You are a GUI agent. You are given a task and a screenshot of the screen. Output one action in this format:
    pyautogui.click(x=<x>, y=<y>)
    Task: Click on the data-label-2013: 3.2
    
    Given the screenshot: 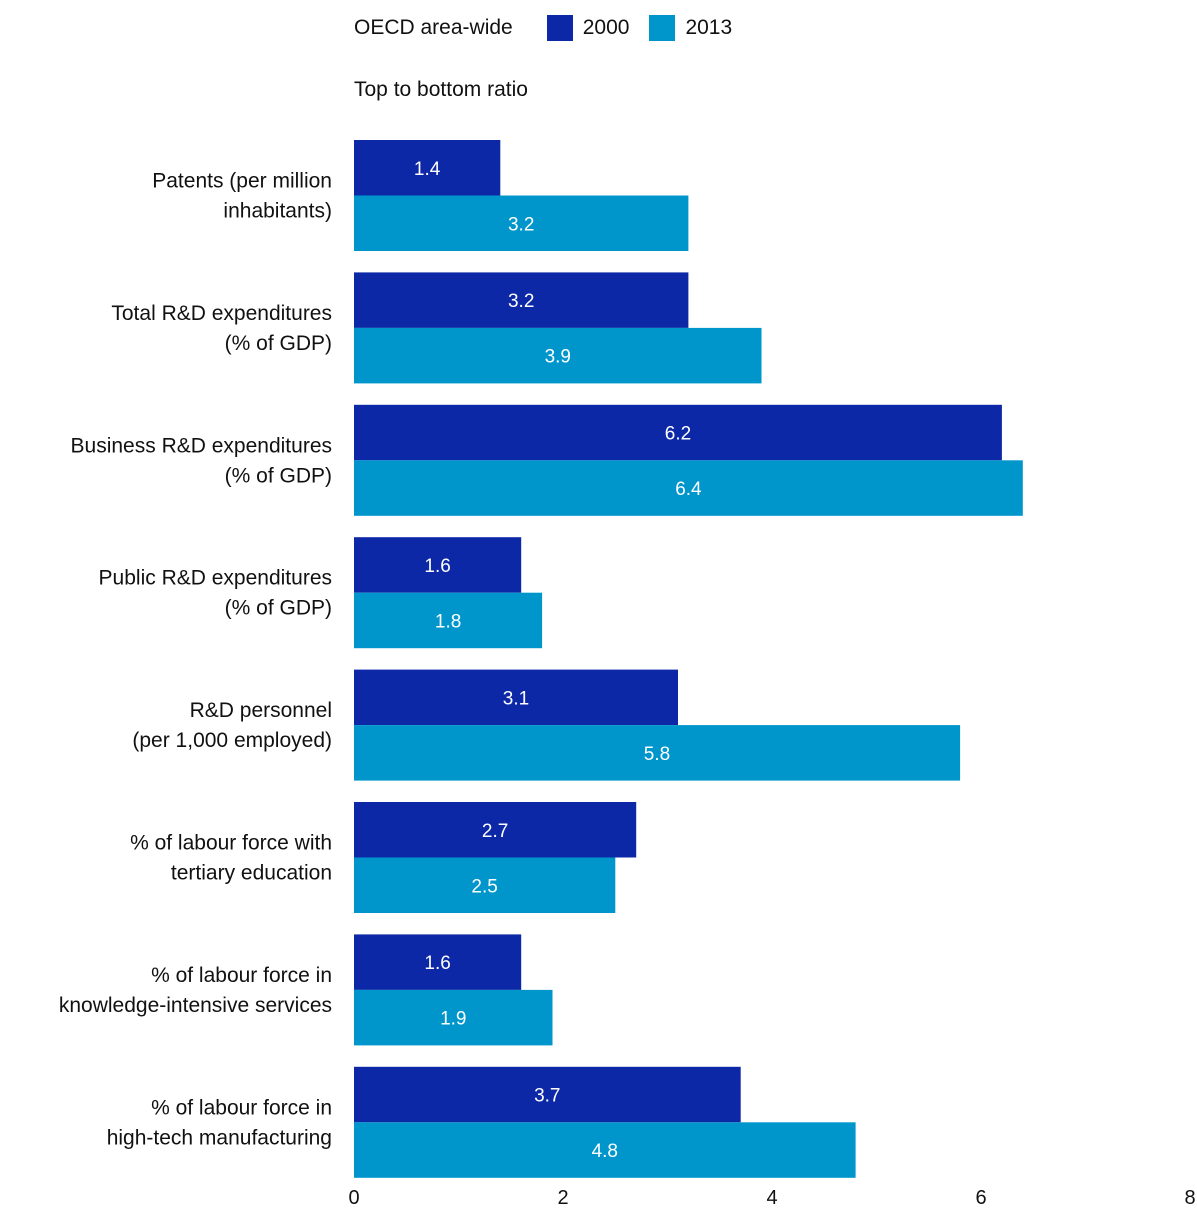 What is the action you would take?
    pyautogui.click(x=521, y=224)
    